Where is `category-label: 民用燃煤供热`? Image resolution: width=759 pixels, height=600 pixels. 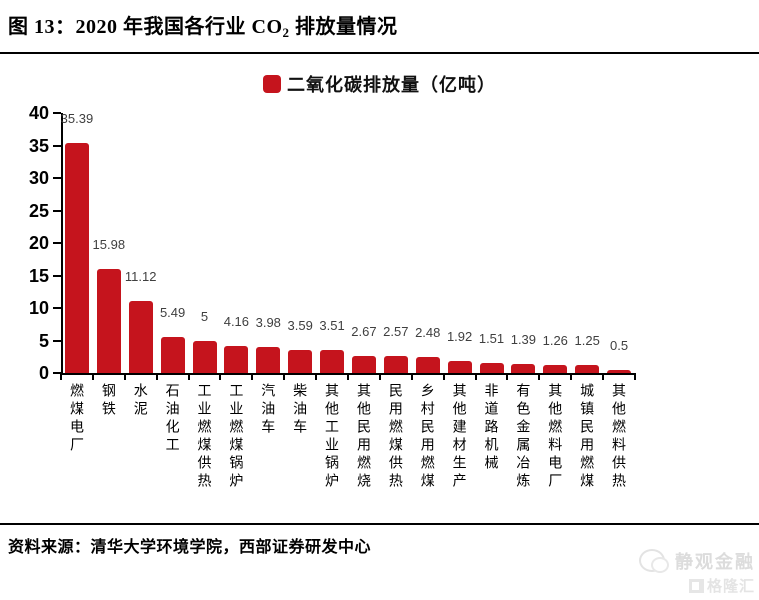
category-label: 民用燃煤供热 is located at coordinates (394, 437).